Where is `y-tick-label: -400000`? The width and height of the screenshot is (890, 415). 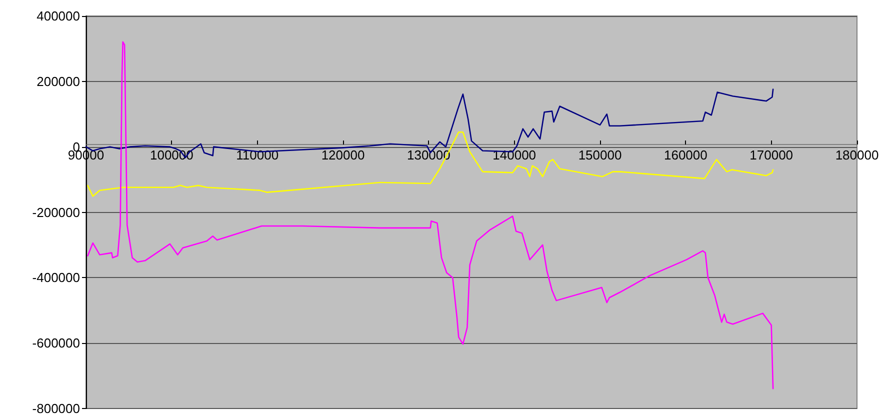 y-tick-label: -400000 is located at coordinates (56, 278).